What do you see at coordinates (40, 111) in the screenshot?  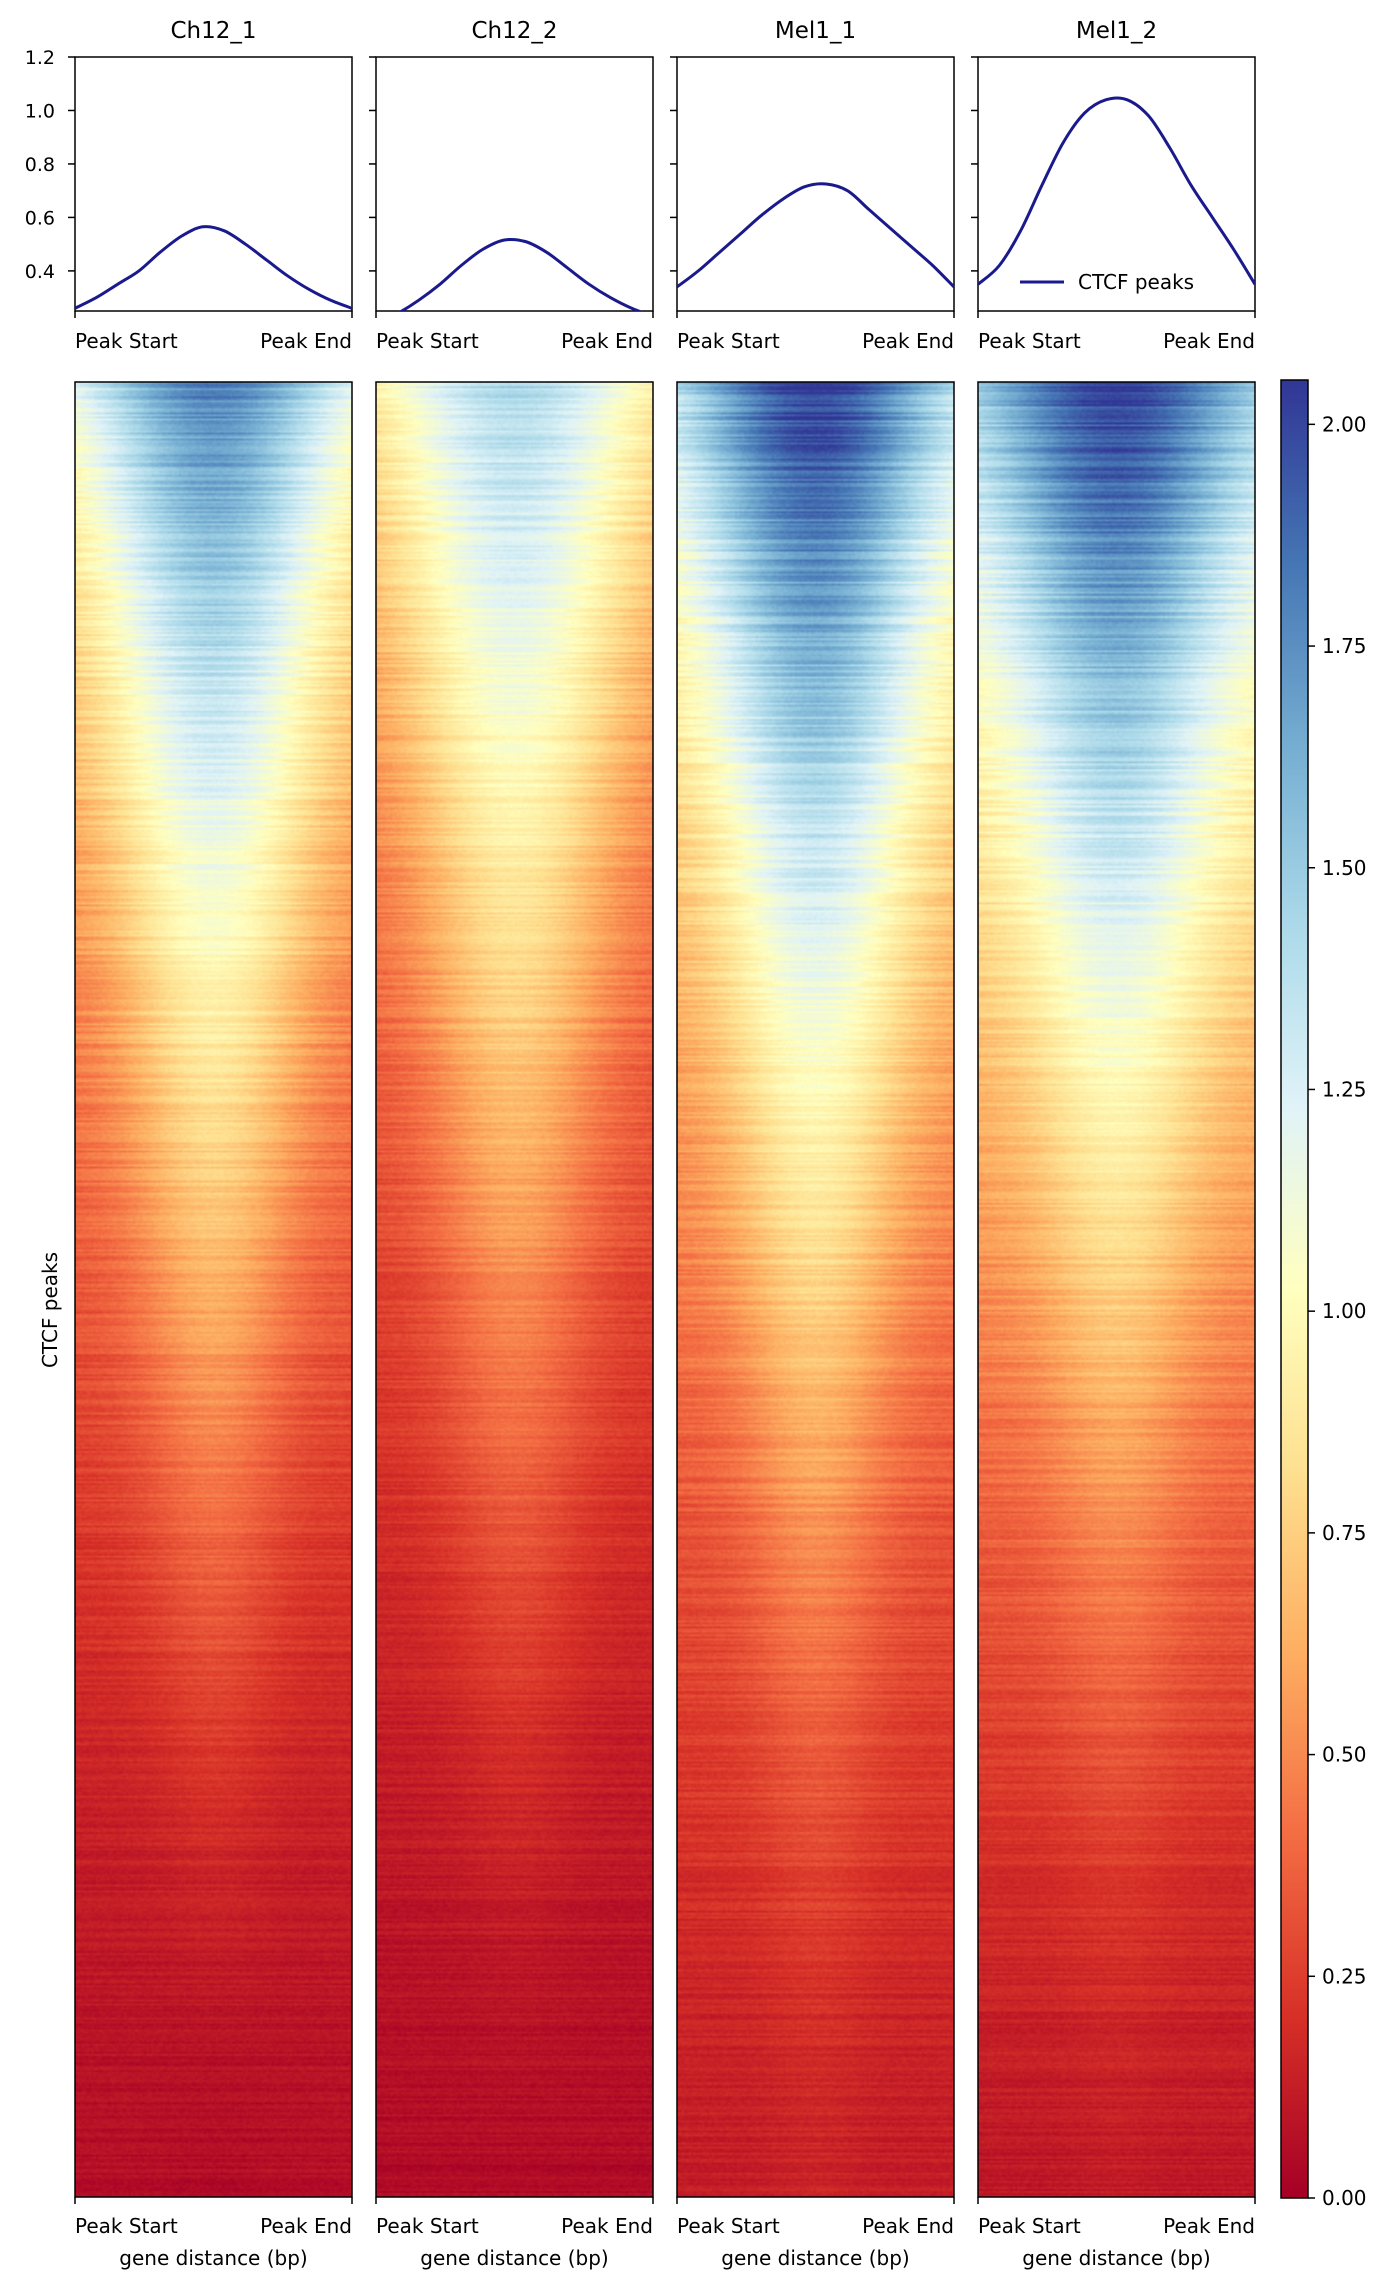 I see `y-tick-label: 1.0` at bounding box center [40, 111].